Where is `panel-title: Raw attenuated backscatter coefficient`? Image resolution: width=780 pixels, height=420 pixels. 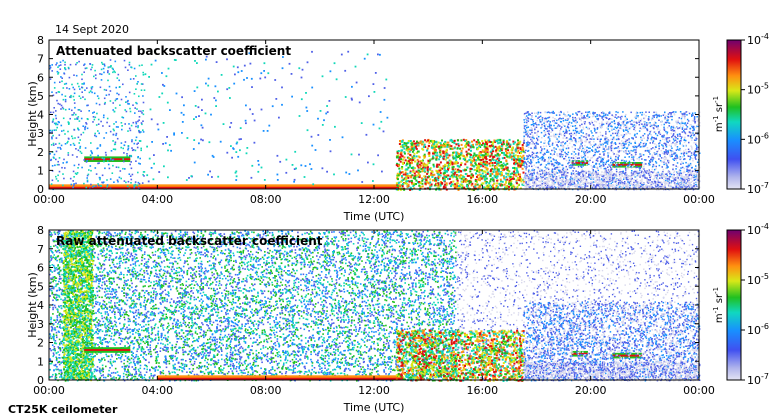
panel-title: Raw attenuated backscatter coefficient is located at coordinates (189, 241).